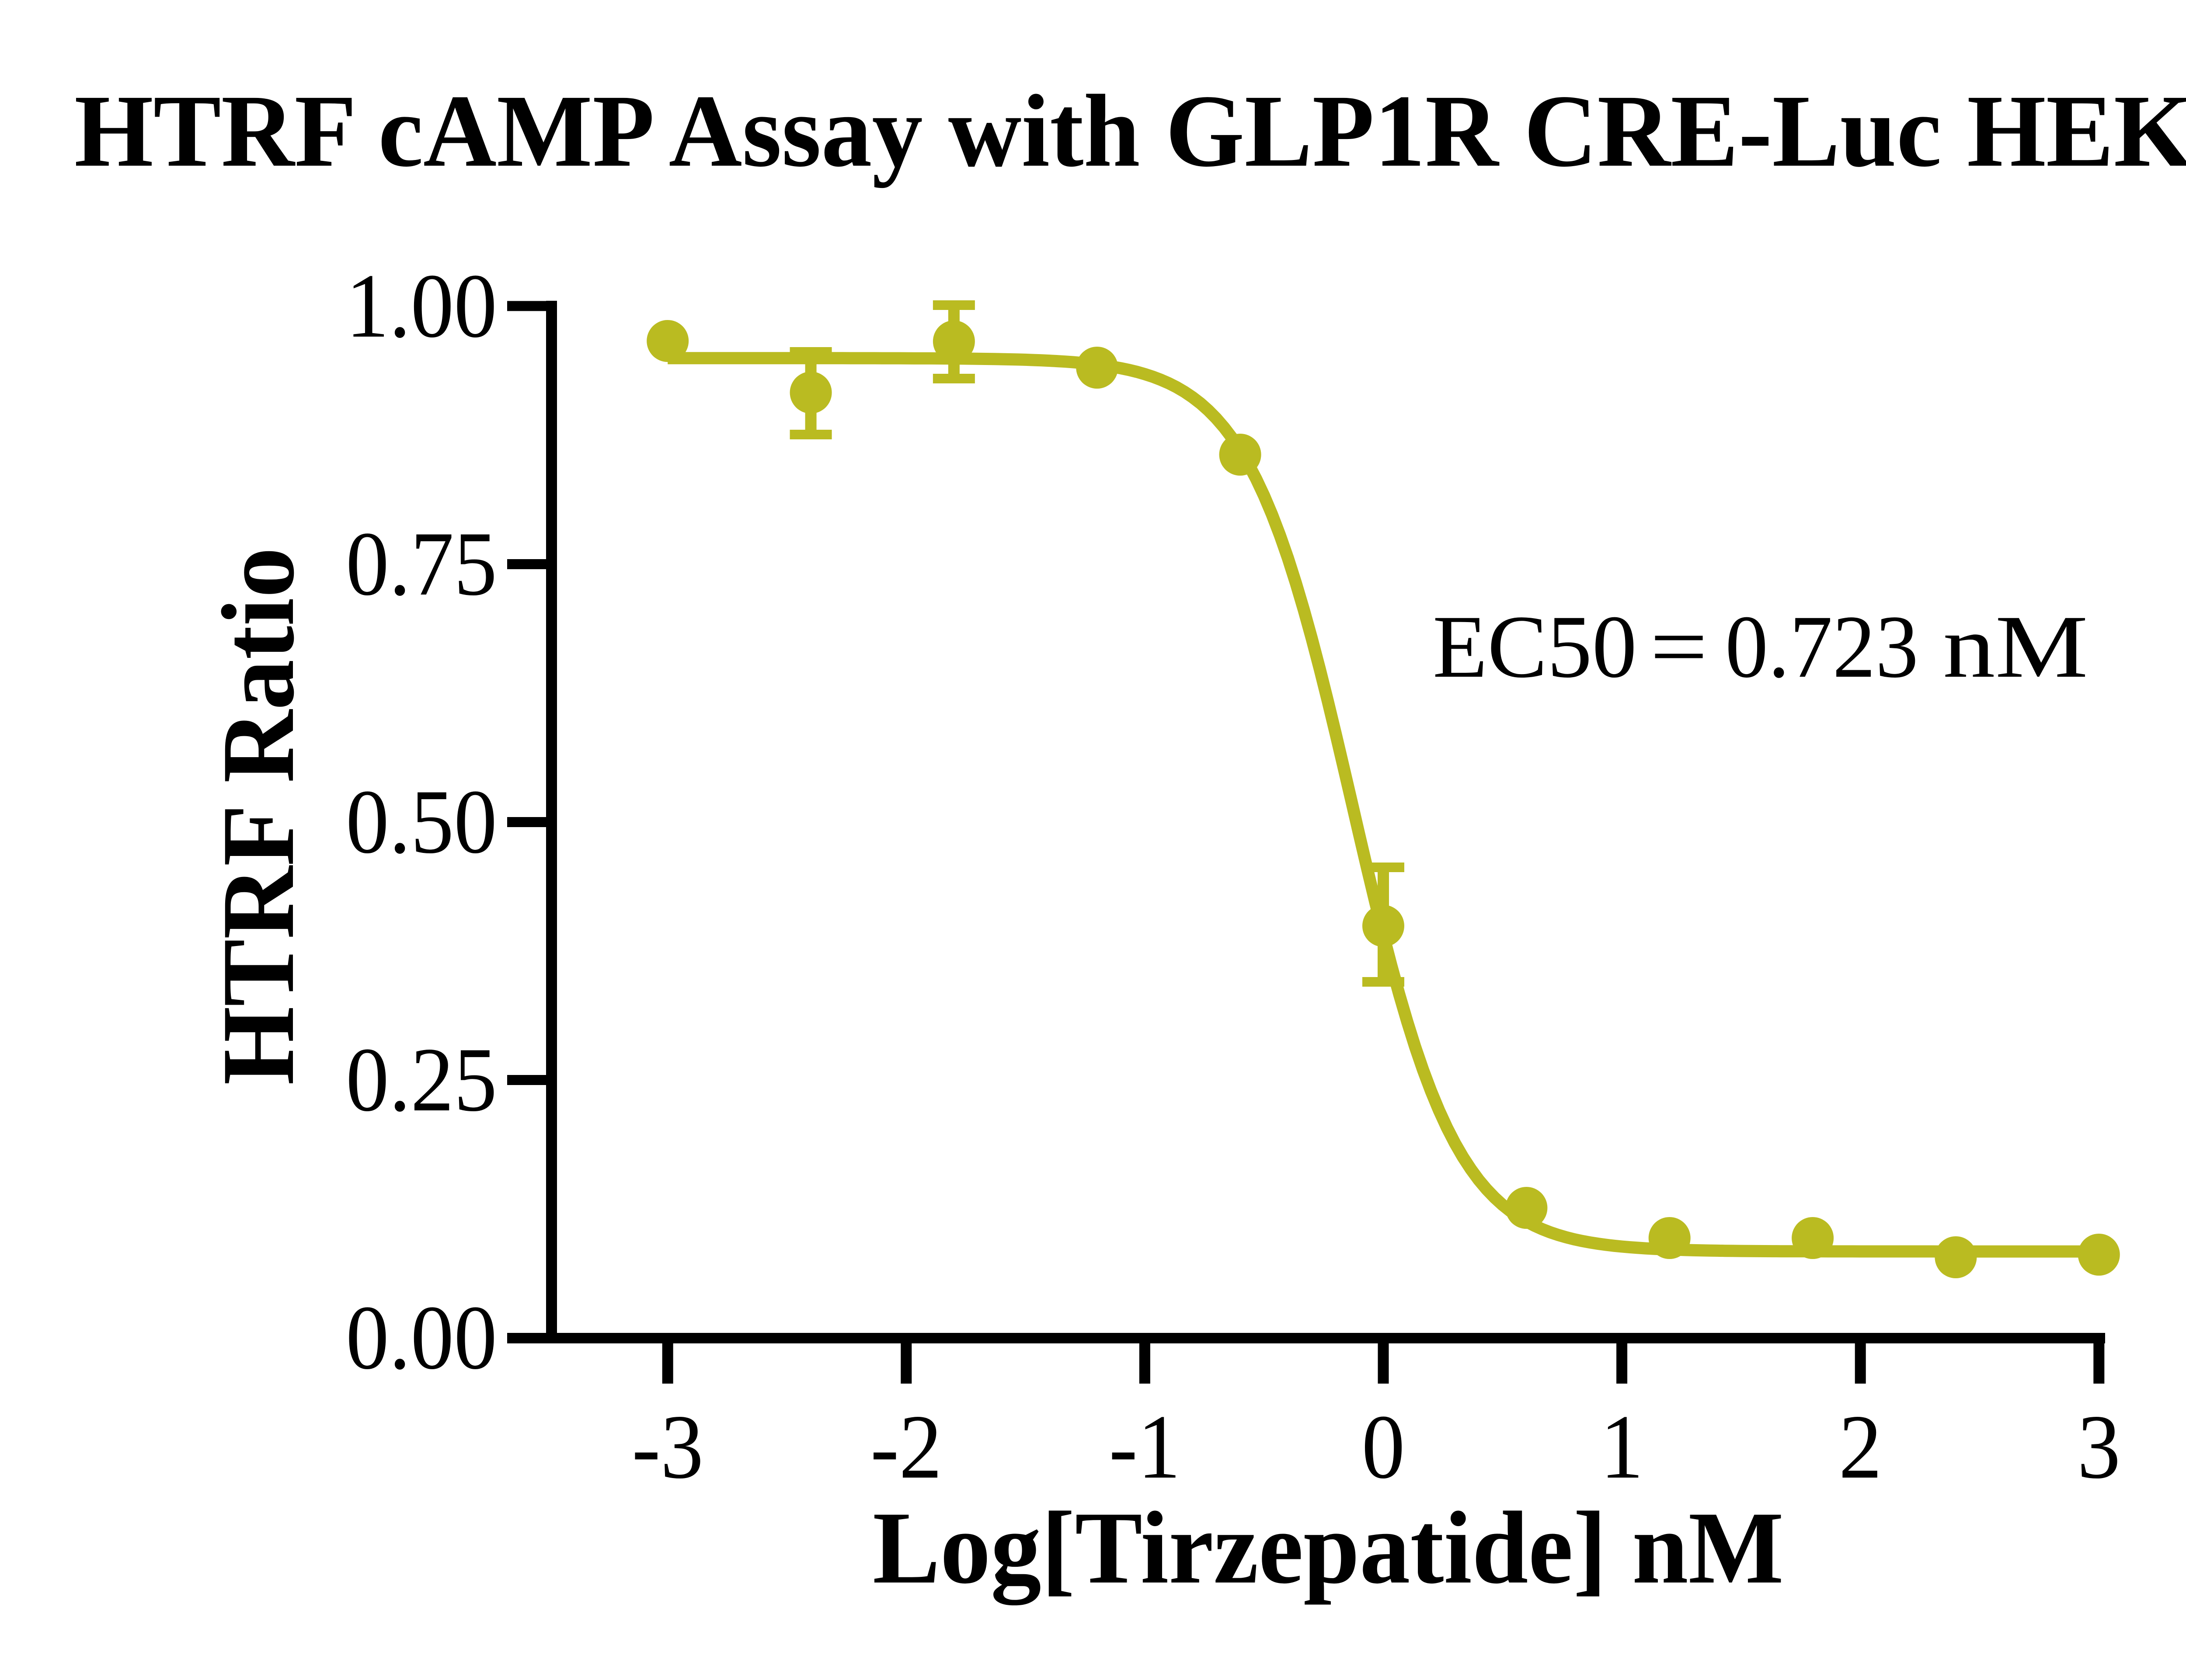  I want to click on svg-text: 2, so click(1860, 1447).